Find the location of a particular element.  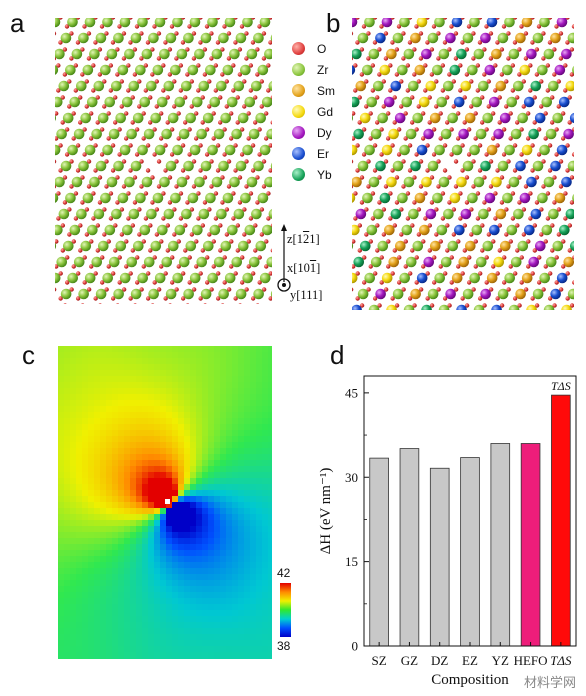

y-tick-label-15: 15 is located at coordinates (351, 561).